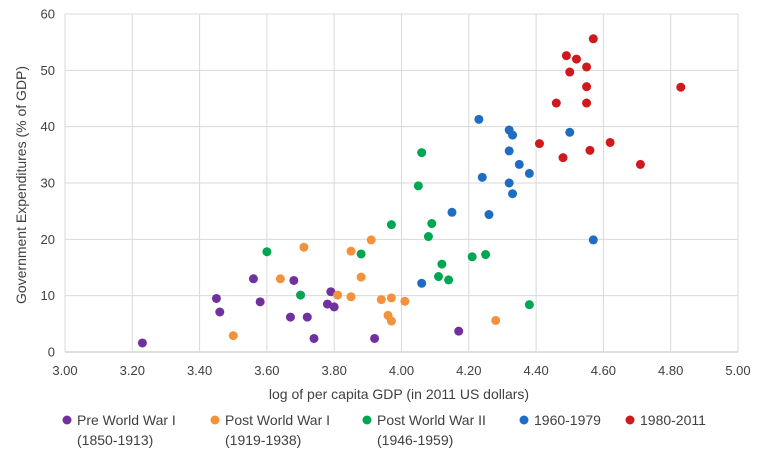 This screenshot has width=768, height=454. Describe the element at coordinates (535, 370) in the screenshot. I see `x-tick-label: 4.40` at that location.